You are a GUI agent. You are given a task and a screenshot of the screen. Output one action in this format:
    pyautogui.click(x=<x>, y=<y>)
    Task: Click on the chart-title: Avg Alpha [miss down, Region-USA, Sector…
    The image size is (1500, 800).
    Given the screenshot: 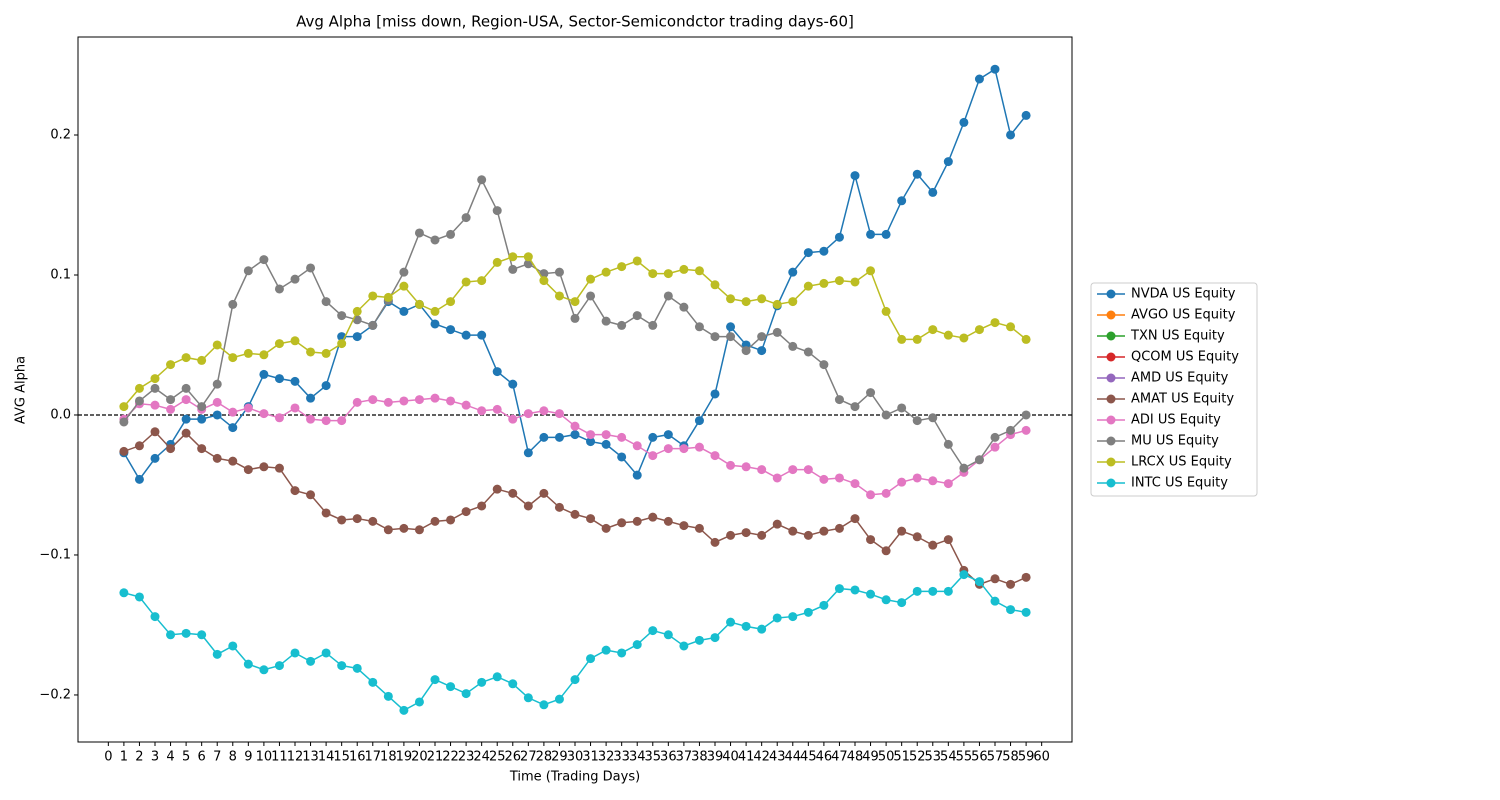 What is the action you would take?
    pyautogui.click(x=575, y=22)
    